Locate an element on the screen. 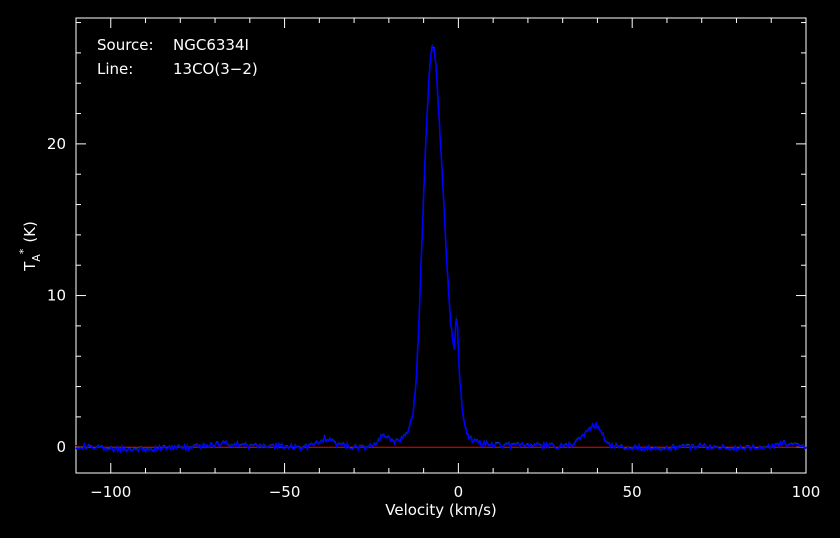  x-tick-label: −50 is located at coordinates (285, 492).